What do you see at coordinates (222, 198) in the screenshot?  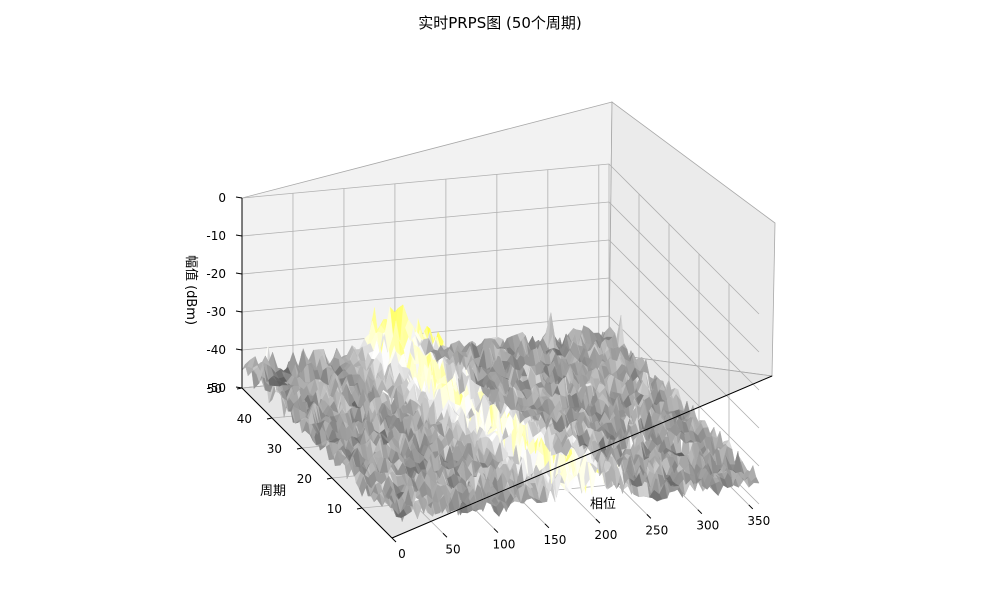 I see `z-tick-label: 0` at bounding box center [222, 198].